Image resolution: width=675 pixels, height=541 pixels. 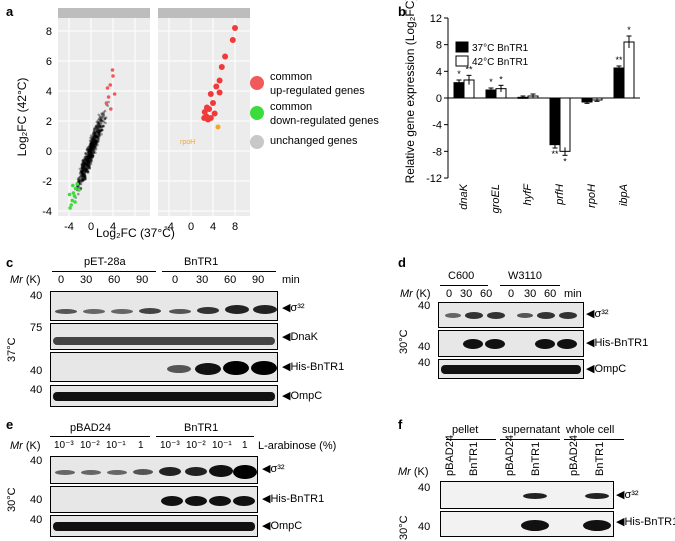 What do you see at coordinates (645, 522) in the screenshot?
I see `band-label-his-bntr1: ◀His-BnTR1` at bounding box center [645, 522].